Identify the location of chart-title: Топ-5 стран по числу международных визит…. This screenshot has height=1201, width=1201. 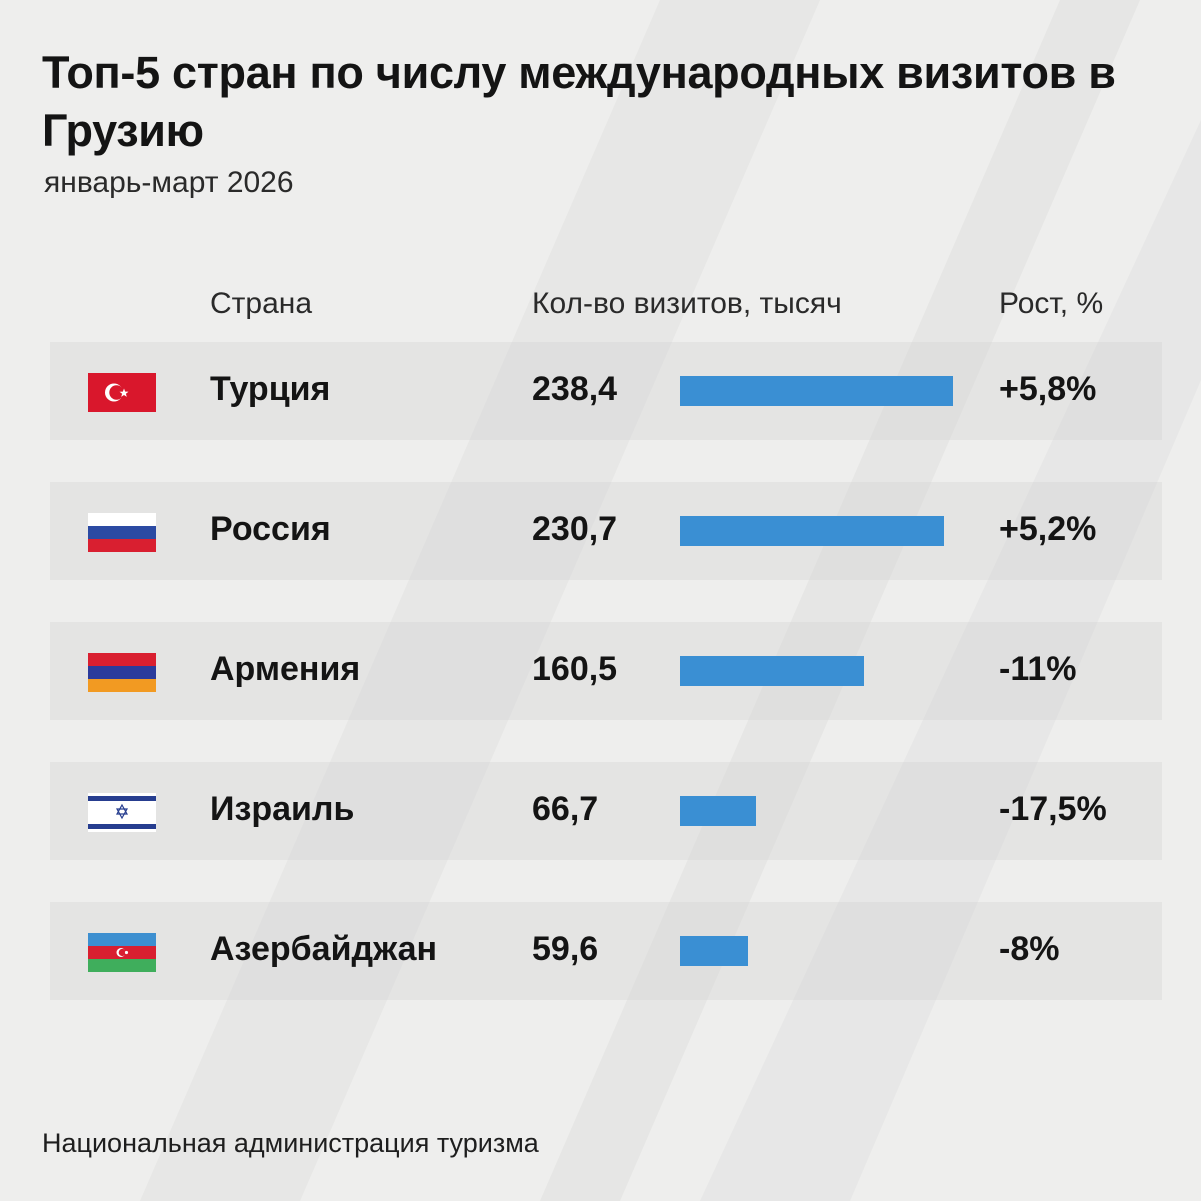
(579, 101).